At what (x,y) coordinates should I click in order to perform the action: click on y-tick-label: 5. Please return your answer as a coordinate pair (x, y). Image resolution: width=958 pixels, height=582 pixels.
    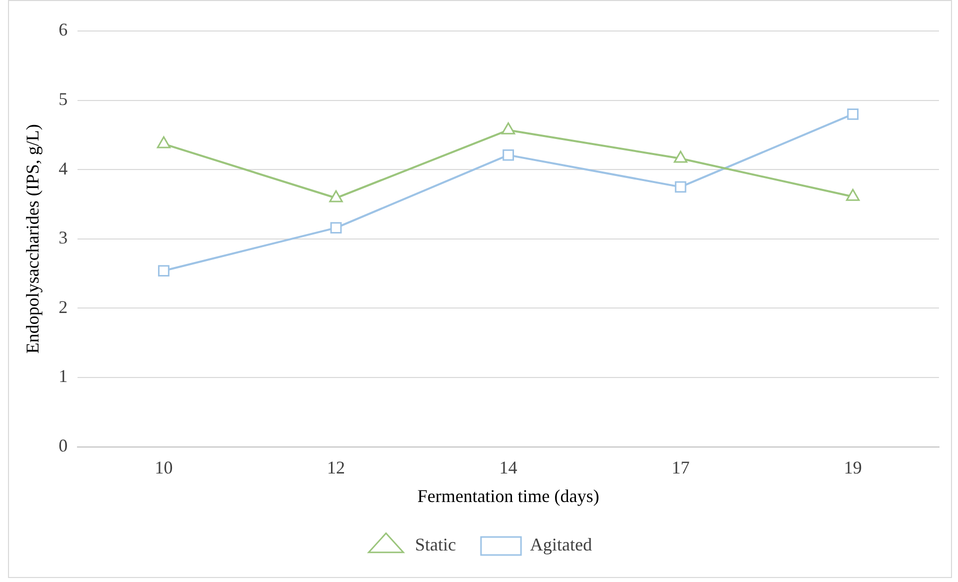
    Looking at the image, I should click on (63, 99).